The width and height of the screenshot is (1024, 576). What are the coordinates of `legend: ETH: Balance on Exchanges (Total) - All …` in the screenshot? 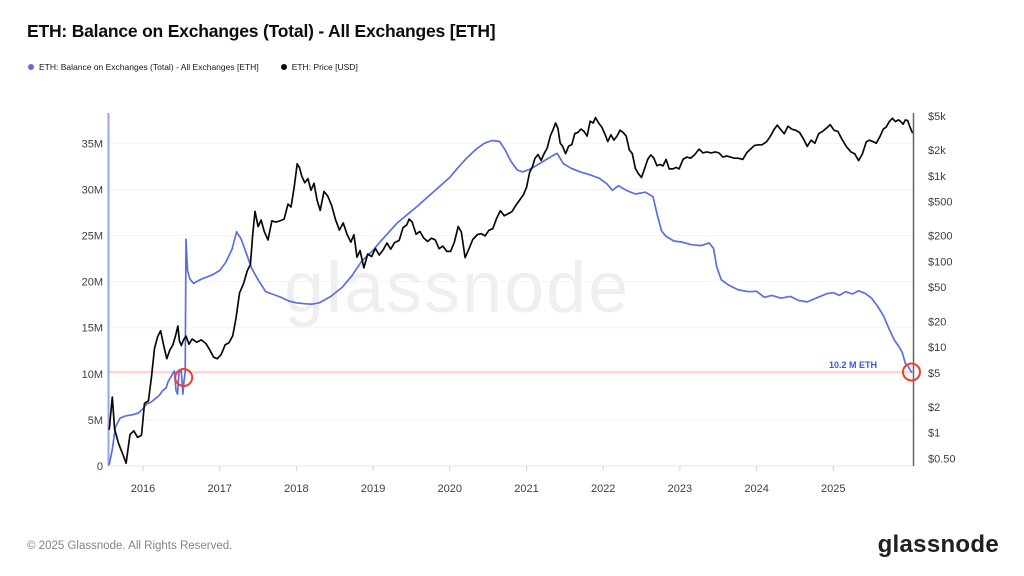 It's located at (193, 67).